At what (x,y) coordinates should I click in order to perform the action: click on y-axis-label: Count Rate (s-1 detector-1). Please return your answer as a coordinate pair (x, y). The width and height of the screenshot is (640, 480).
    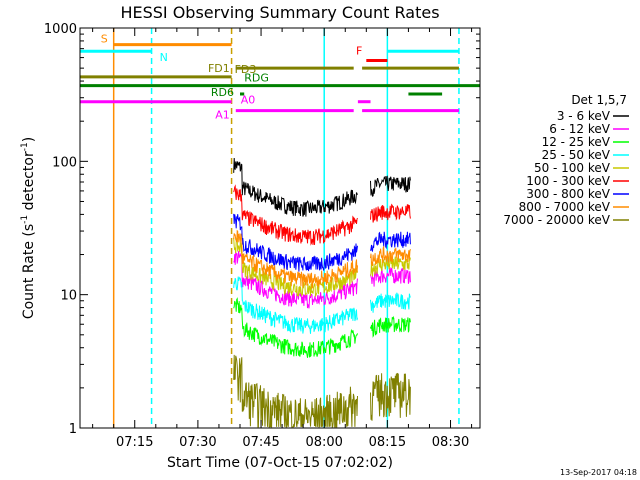
    Looking at the image, I should click on (28, 228).